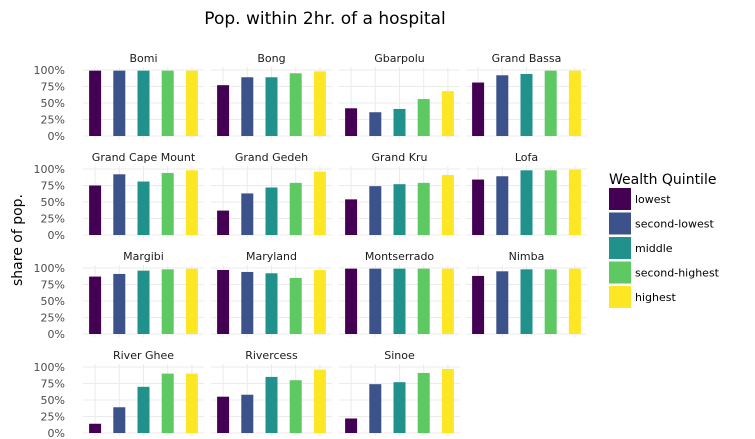 The image size is (755, 439). I want to click on facet-label: Grand Bassa, so click(527, 58).